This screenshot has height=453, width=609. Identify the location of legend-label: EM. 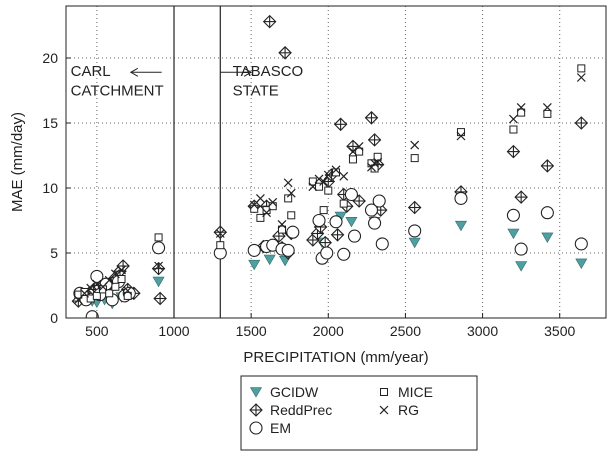
(280, 428).